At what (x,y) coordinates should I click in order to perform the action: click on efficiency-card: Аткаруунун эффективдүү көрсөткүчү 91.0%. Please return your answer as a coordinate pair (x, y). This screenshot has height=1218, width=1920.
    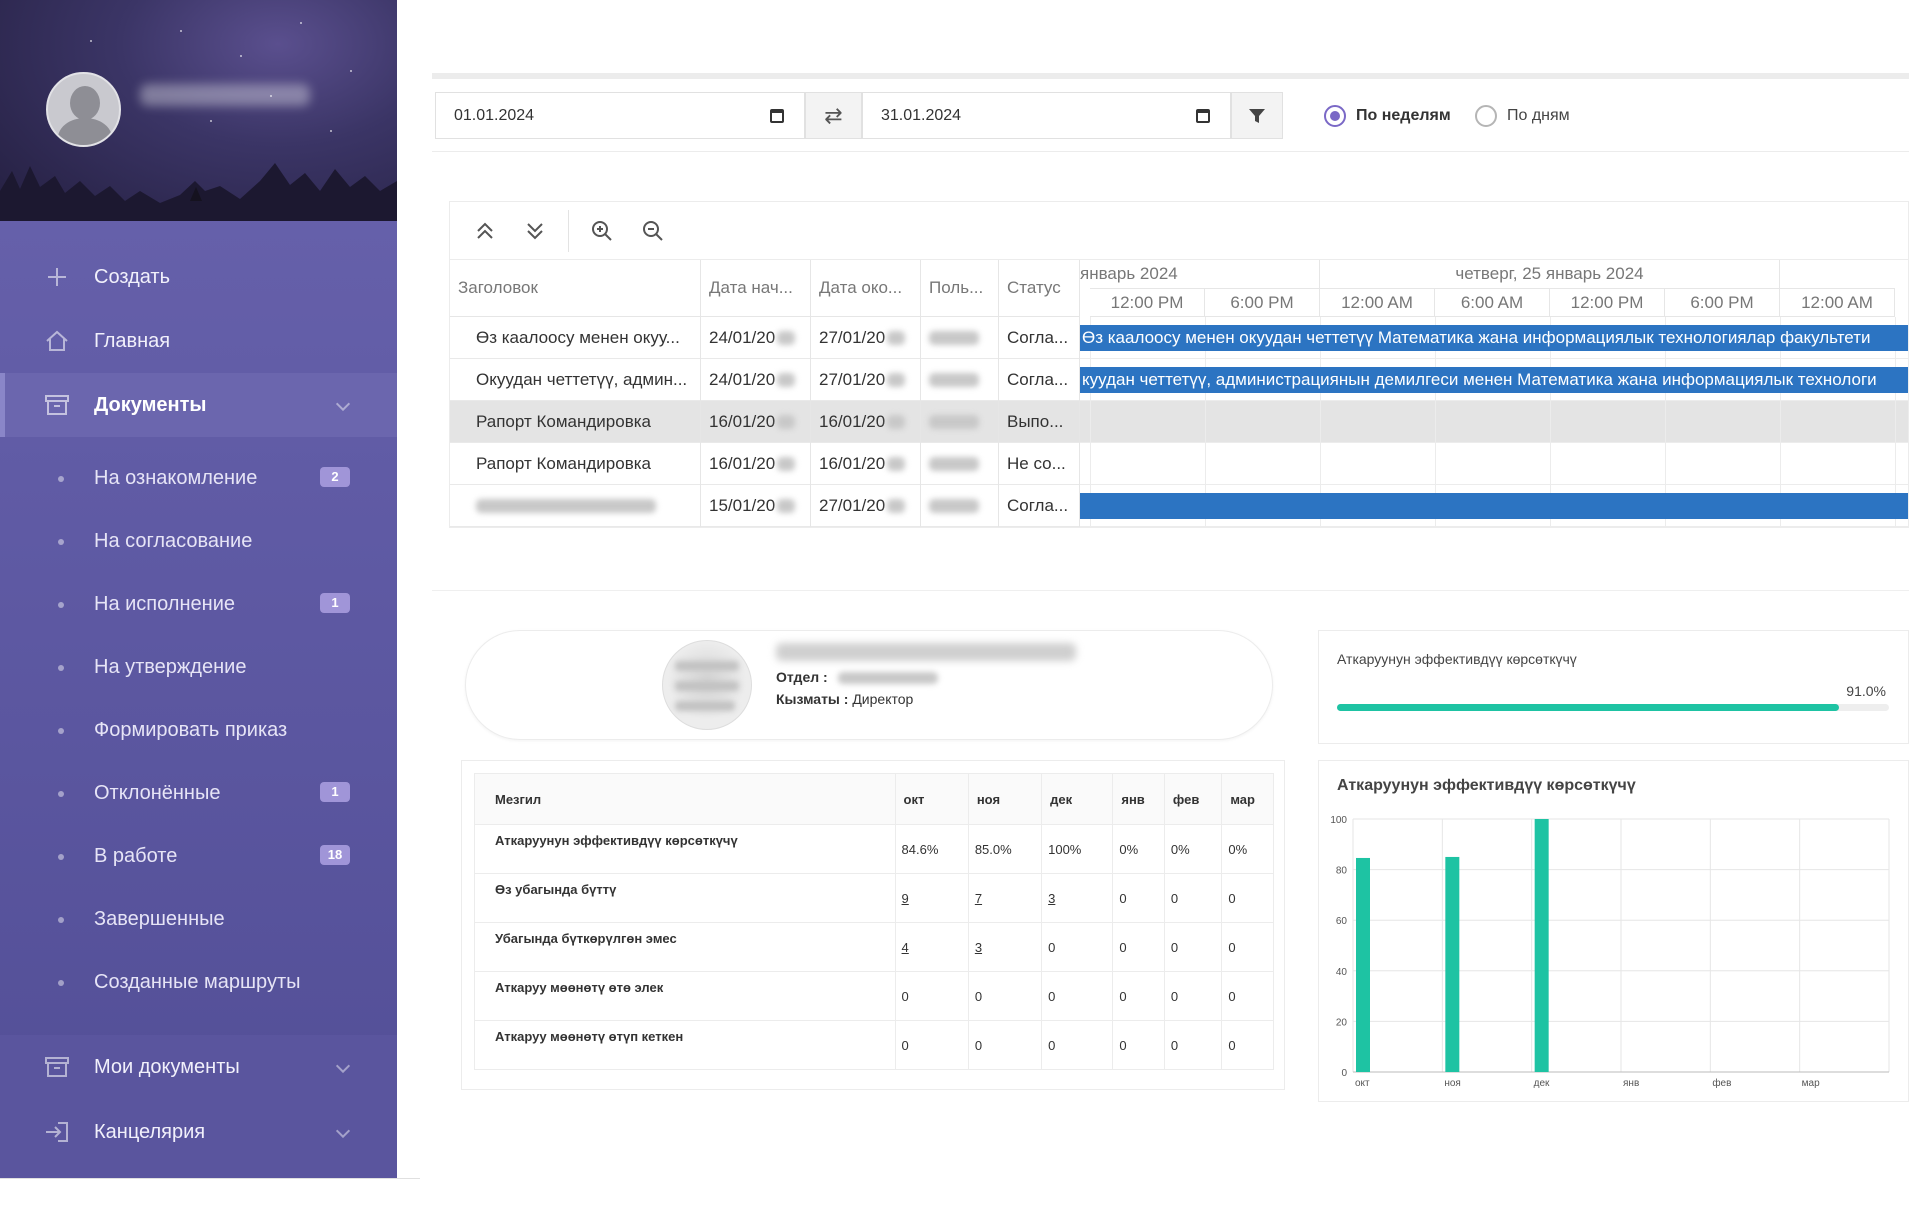
    Looking at the image, I should click on (1613, 687).